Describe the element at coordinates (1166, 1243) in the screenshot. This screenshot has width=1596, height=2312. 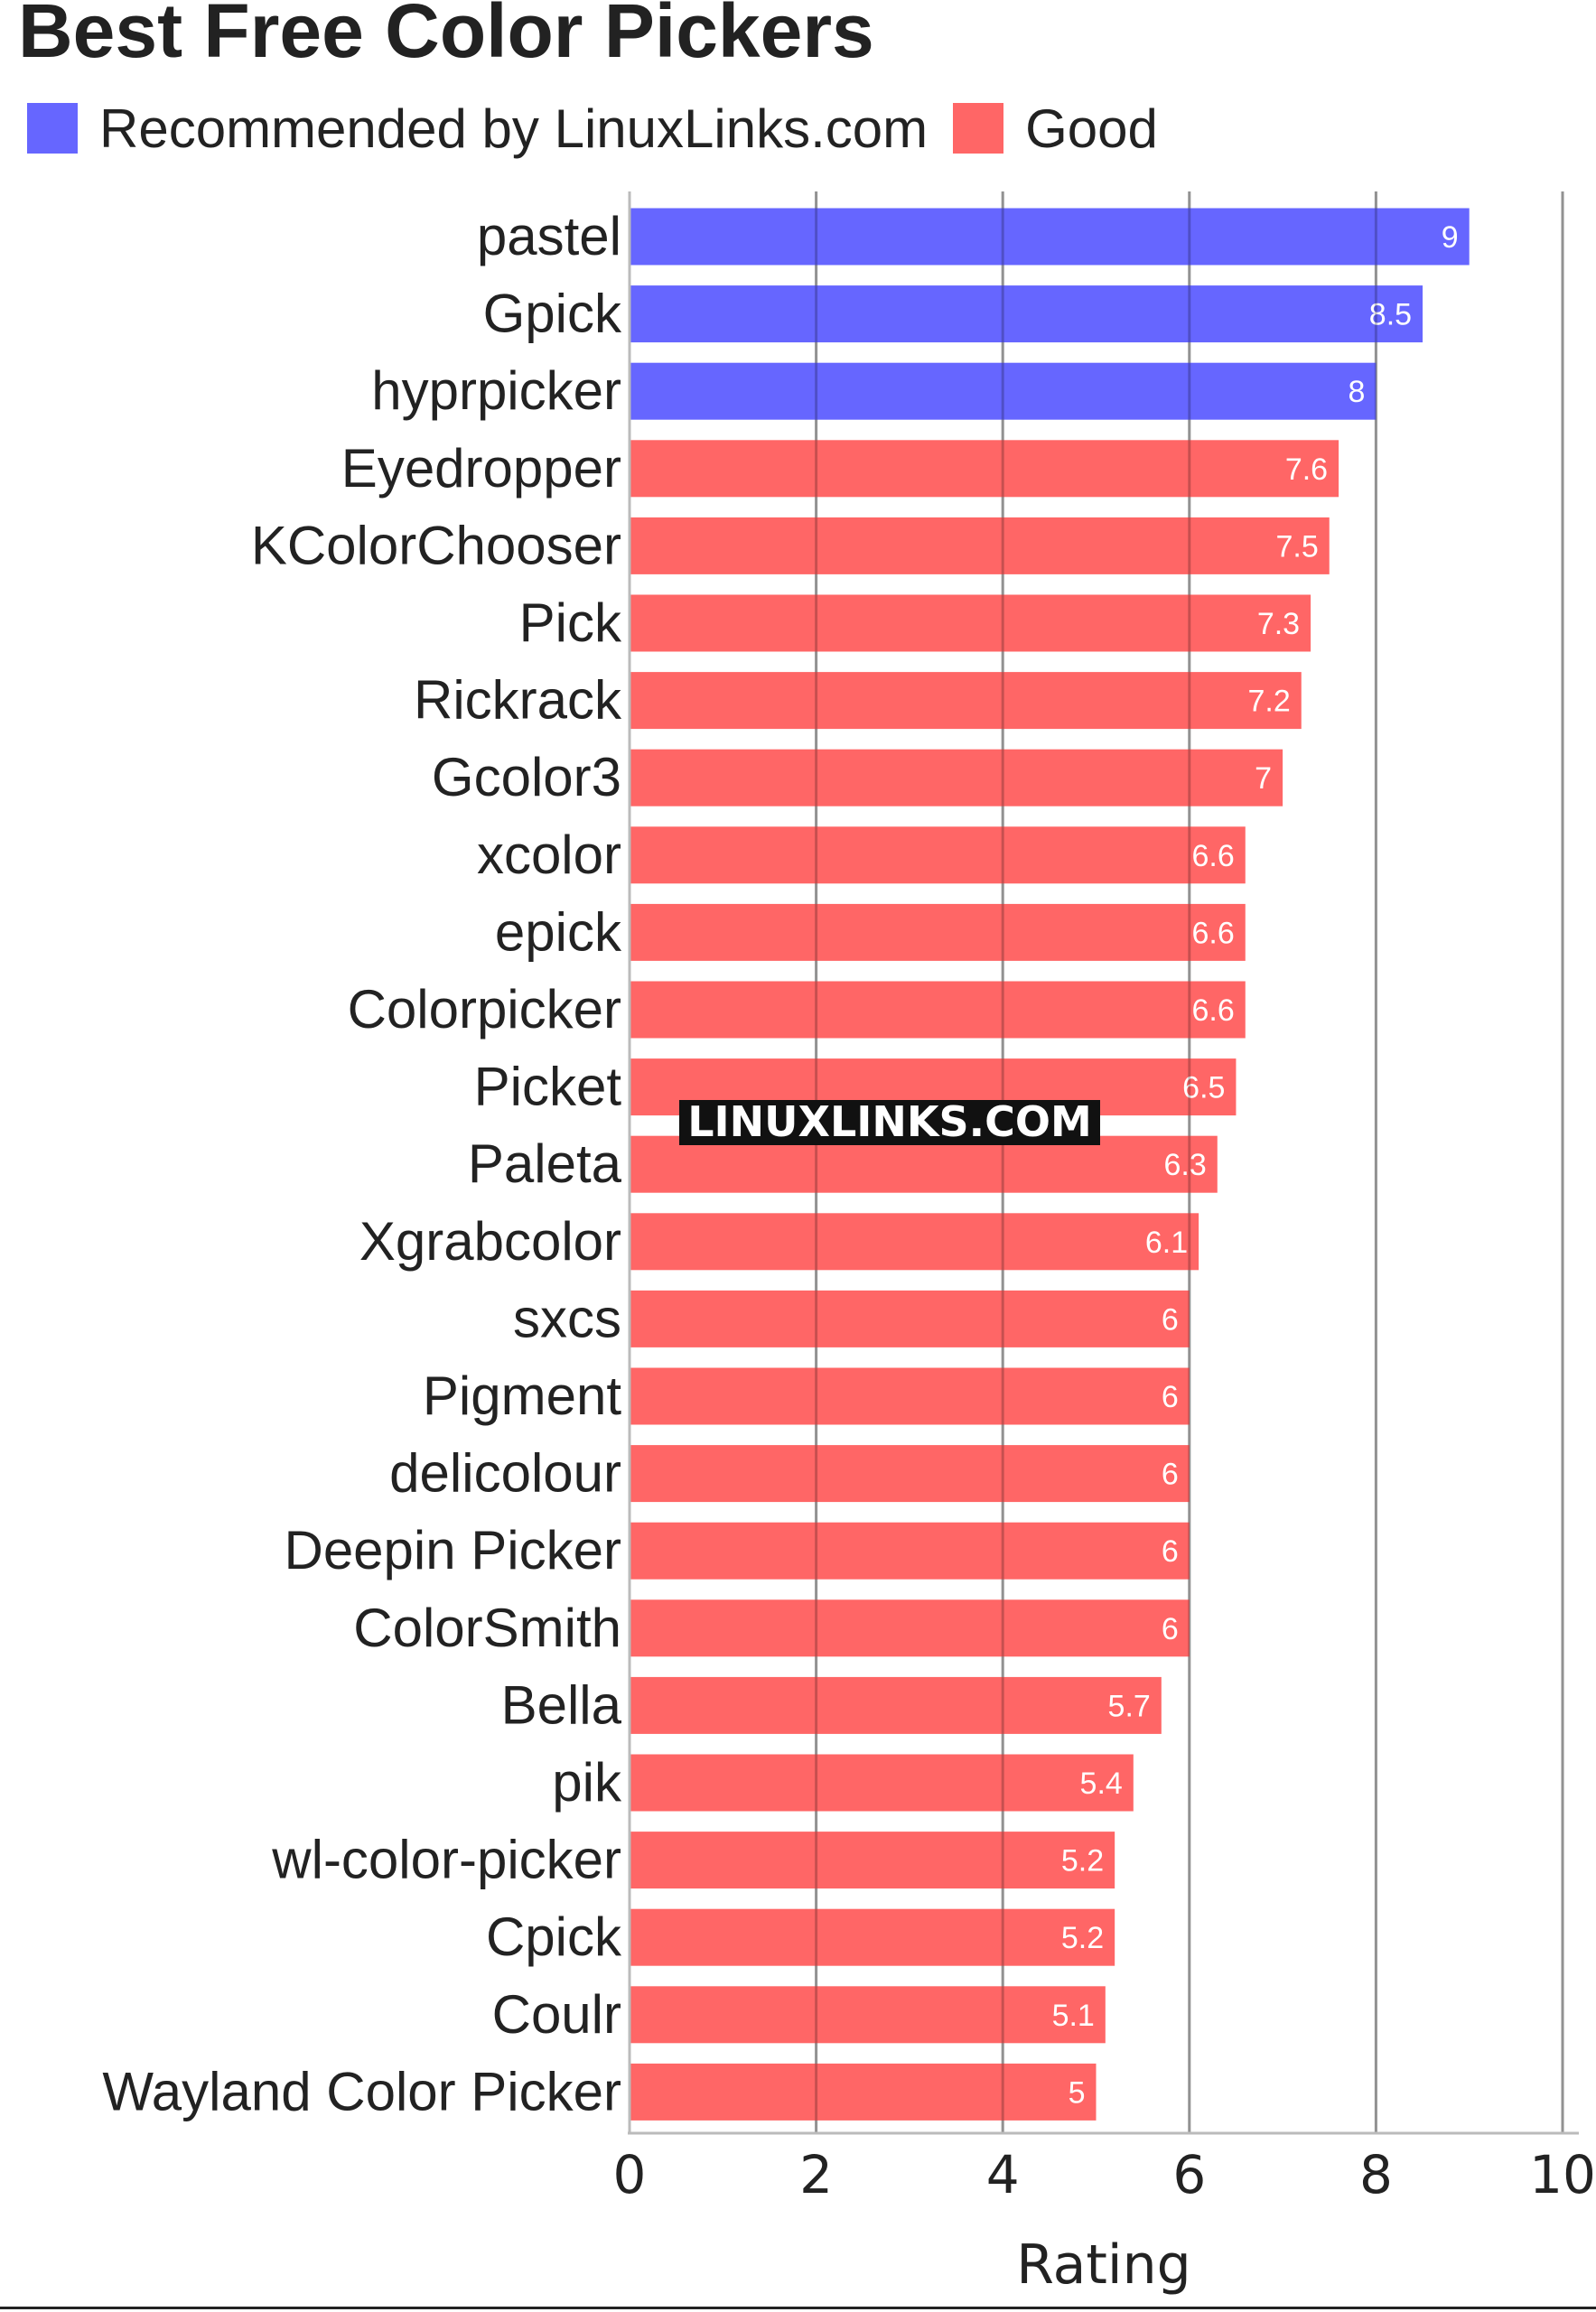
I see `value-label: 6.1` at that location.